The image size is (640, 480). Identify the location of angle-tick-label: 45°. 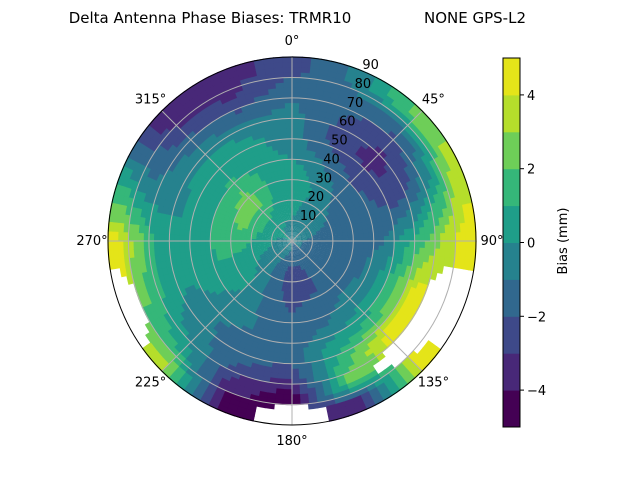
(433, 100).